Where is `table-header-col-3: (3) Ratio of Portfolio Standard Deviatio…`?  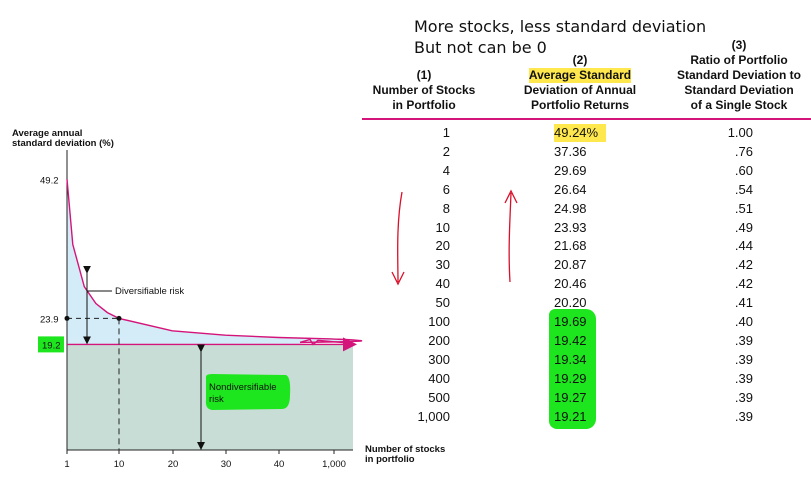 table-header-col-3: (3) Ratio of Portfolio Standard Deviatio… is located at coordinates (738, 75).